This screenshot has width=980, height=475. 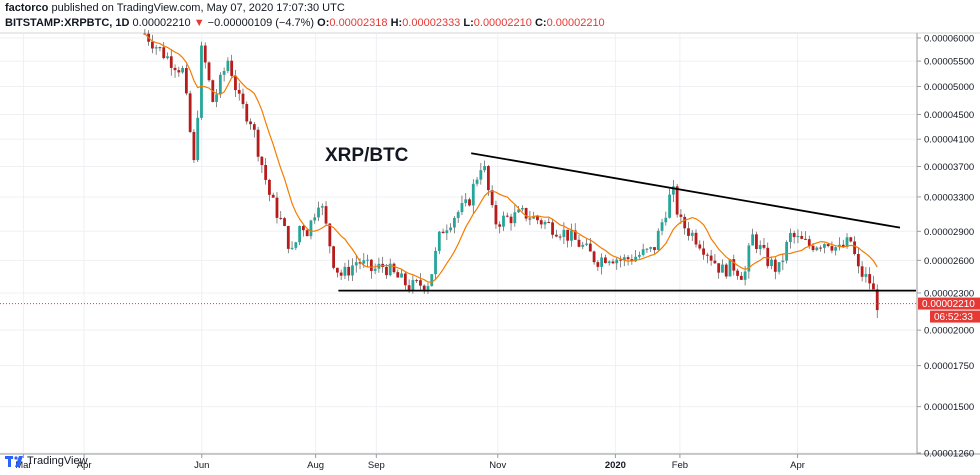 I want to click on last-price-tag: 0.00002210 06:52:33, so click(x=949, y=310).